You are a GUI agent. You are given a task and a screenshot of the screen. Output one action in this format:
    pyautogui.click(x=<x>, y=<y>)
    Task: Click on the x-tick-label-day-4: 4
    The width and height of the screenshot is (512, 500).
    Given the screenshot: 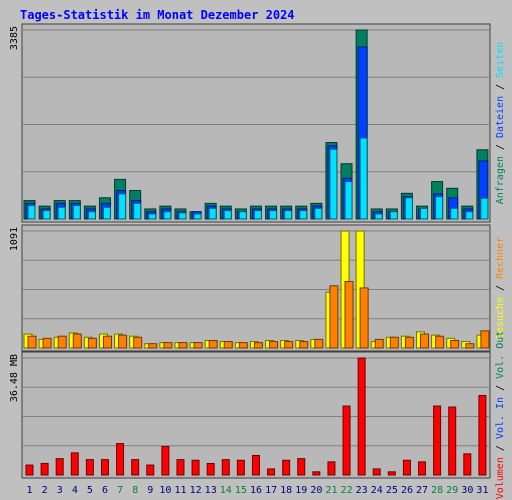 What is the action you would take?
    pyautogui.click(x=75, y=490)
    